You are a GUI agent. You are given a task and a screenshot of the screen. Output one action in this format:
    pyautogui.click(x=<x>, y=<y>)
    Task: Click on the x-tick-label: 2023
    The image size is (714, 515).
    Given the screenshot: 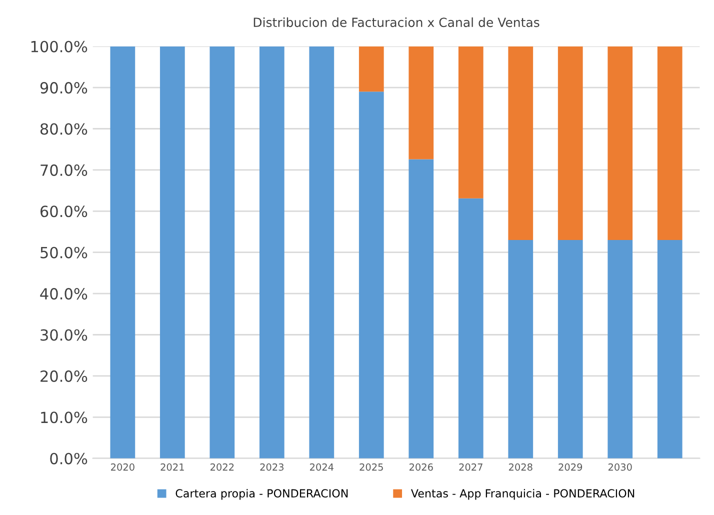 What is the action you would take?
    pyautogui.click(x=272, y=467)
    